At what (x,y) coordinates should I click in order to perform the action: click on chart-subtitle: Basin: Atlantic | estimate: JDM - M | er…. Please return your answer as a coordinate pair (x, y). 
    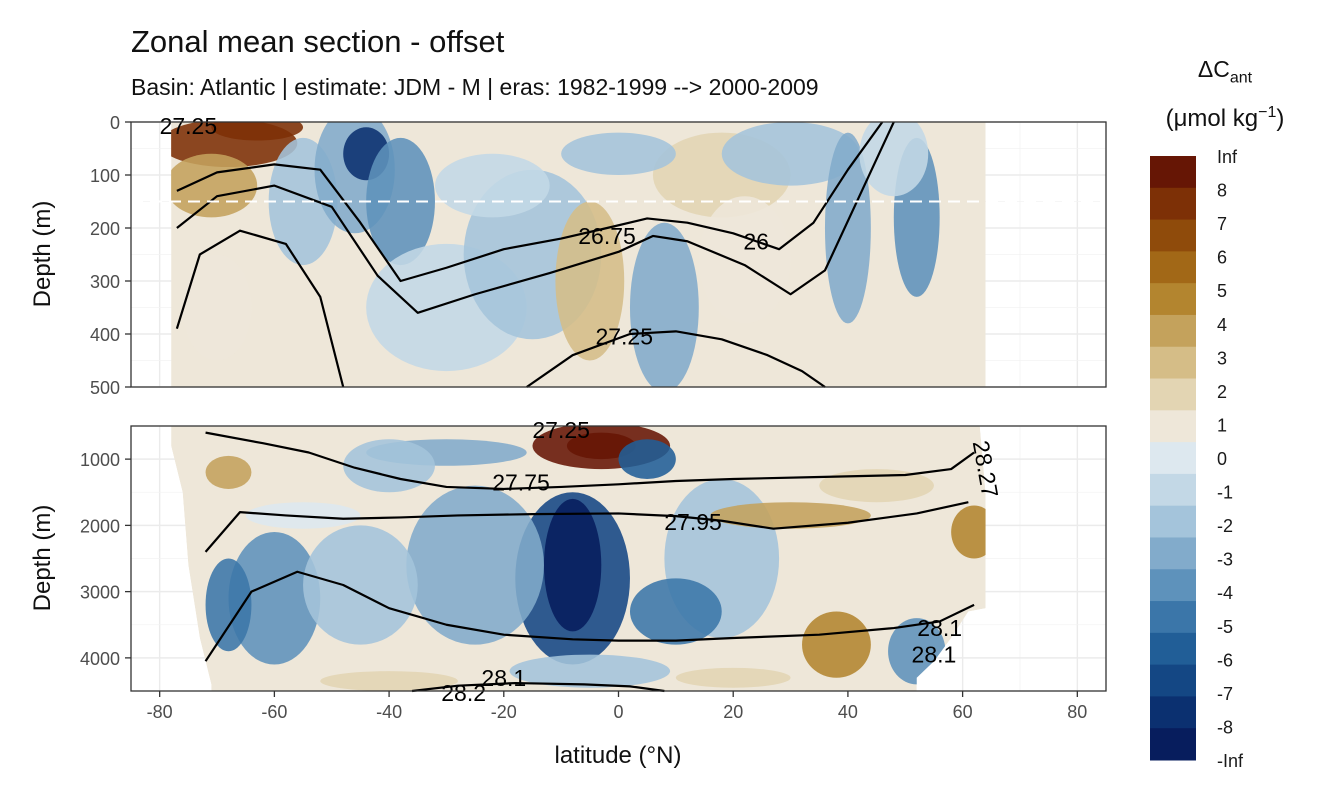
    Looking at the image, I should click on (475, 87).